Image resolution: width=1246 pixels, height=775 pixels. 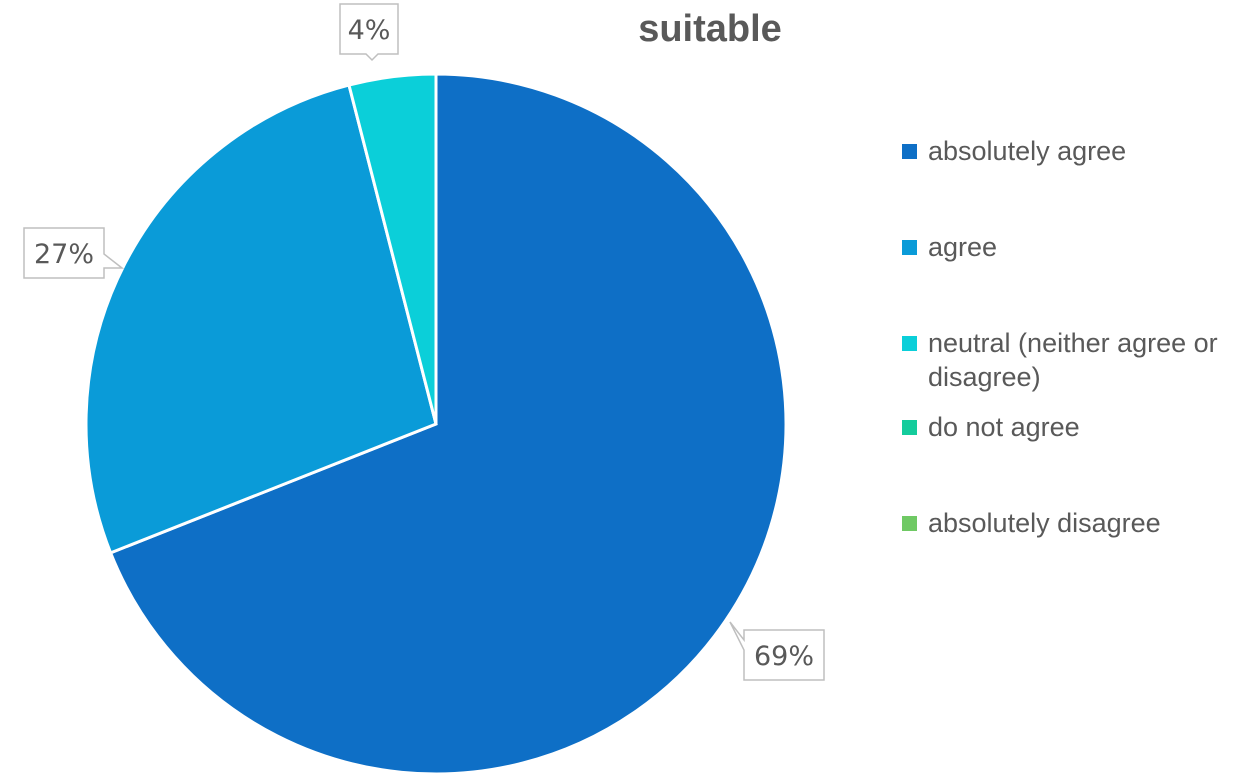 What do you see at coordinates (710, 29) in the screenshot?
I see `chart-title: suitable` at bounding box center [710, 29].